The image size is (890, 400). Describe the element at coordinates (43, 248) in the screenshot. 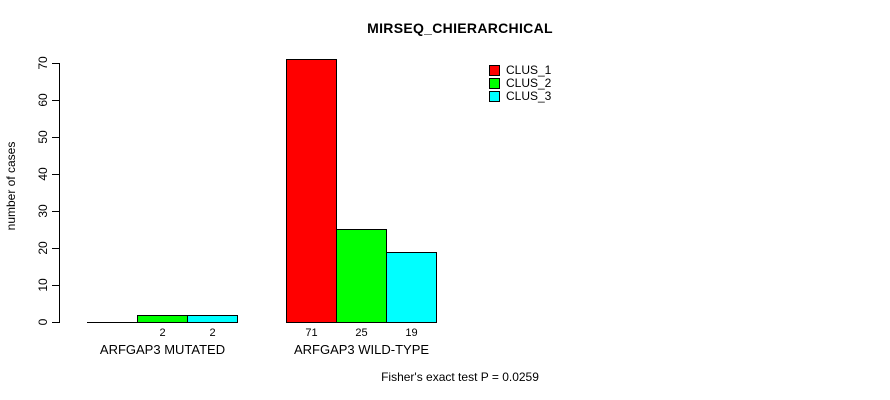

I see `y-tick-label: 20` at that location.